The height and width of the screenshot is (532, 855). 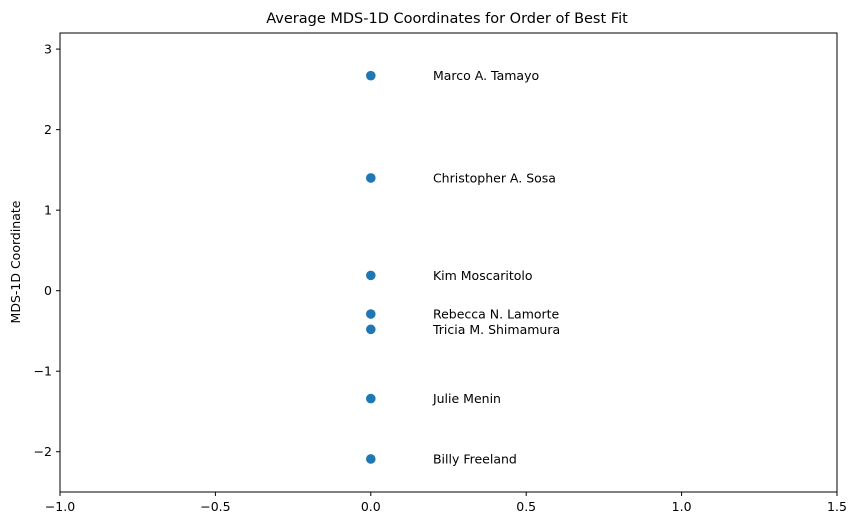 I want to click on data-point-label: Kim Moscaritolo, so click(x=483, y=275).